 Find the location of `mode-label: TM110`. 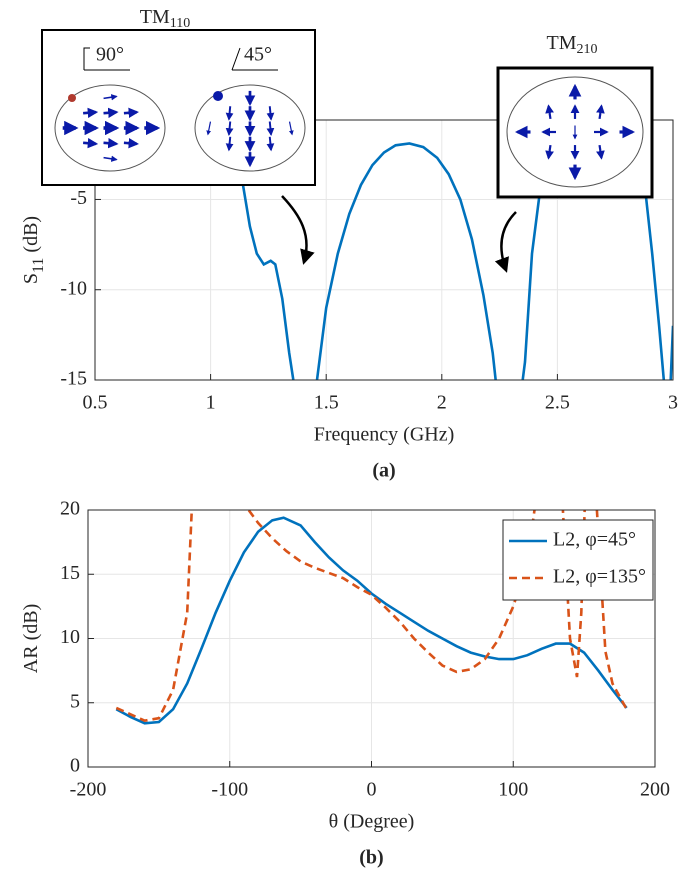

mode-label: TM110 is located at coordinates (165, 19).